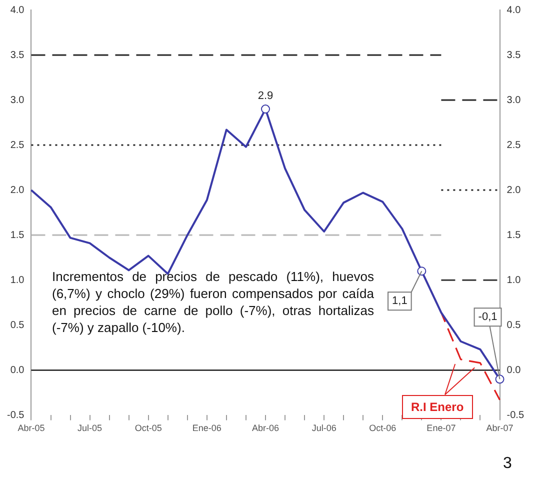 The width and height of the screenshot is (533, 479). Describe the element at coordinates (17, 235) in the screenshot. I see `y-tick-label: 1.5` at that location.